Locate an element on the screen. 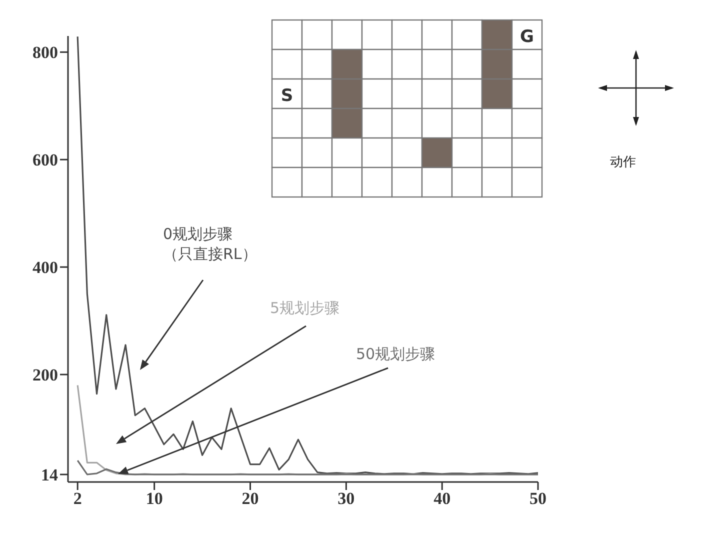  x-tick-label: 40 is located at coordinates (442, 498).